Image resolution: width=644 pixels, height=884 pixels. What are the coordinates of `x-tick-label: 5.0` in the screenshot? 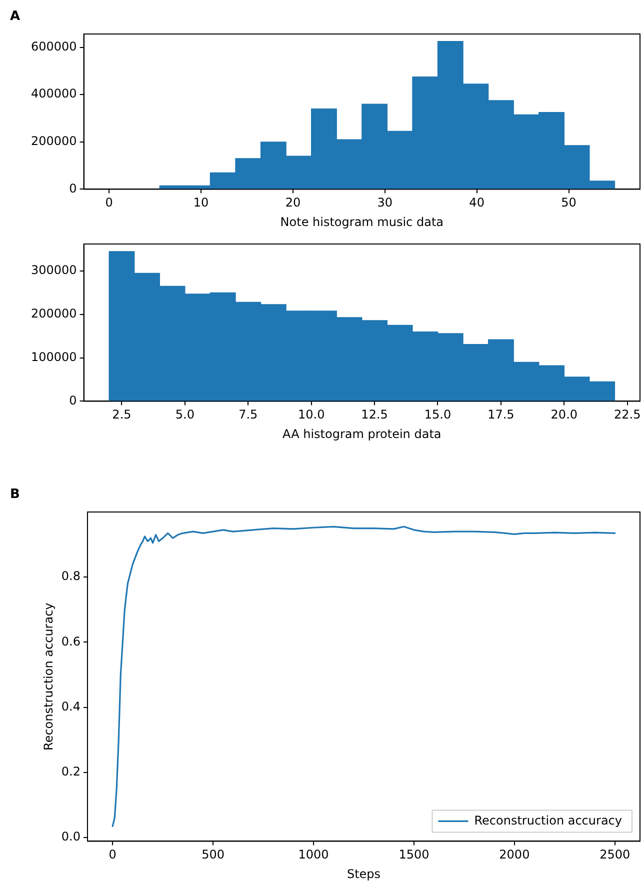 It's located at (184, 415).